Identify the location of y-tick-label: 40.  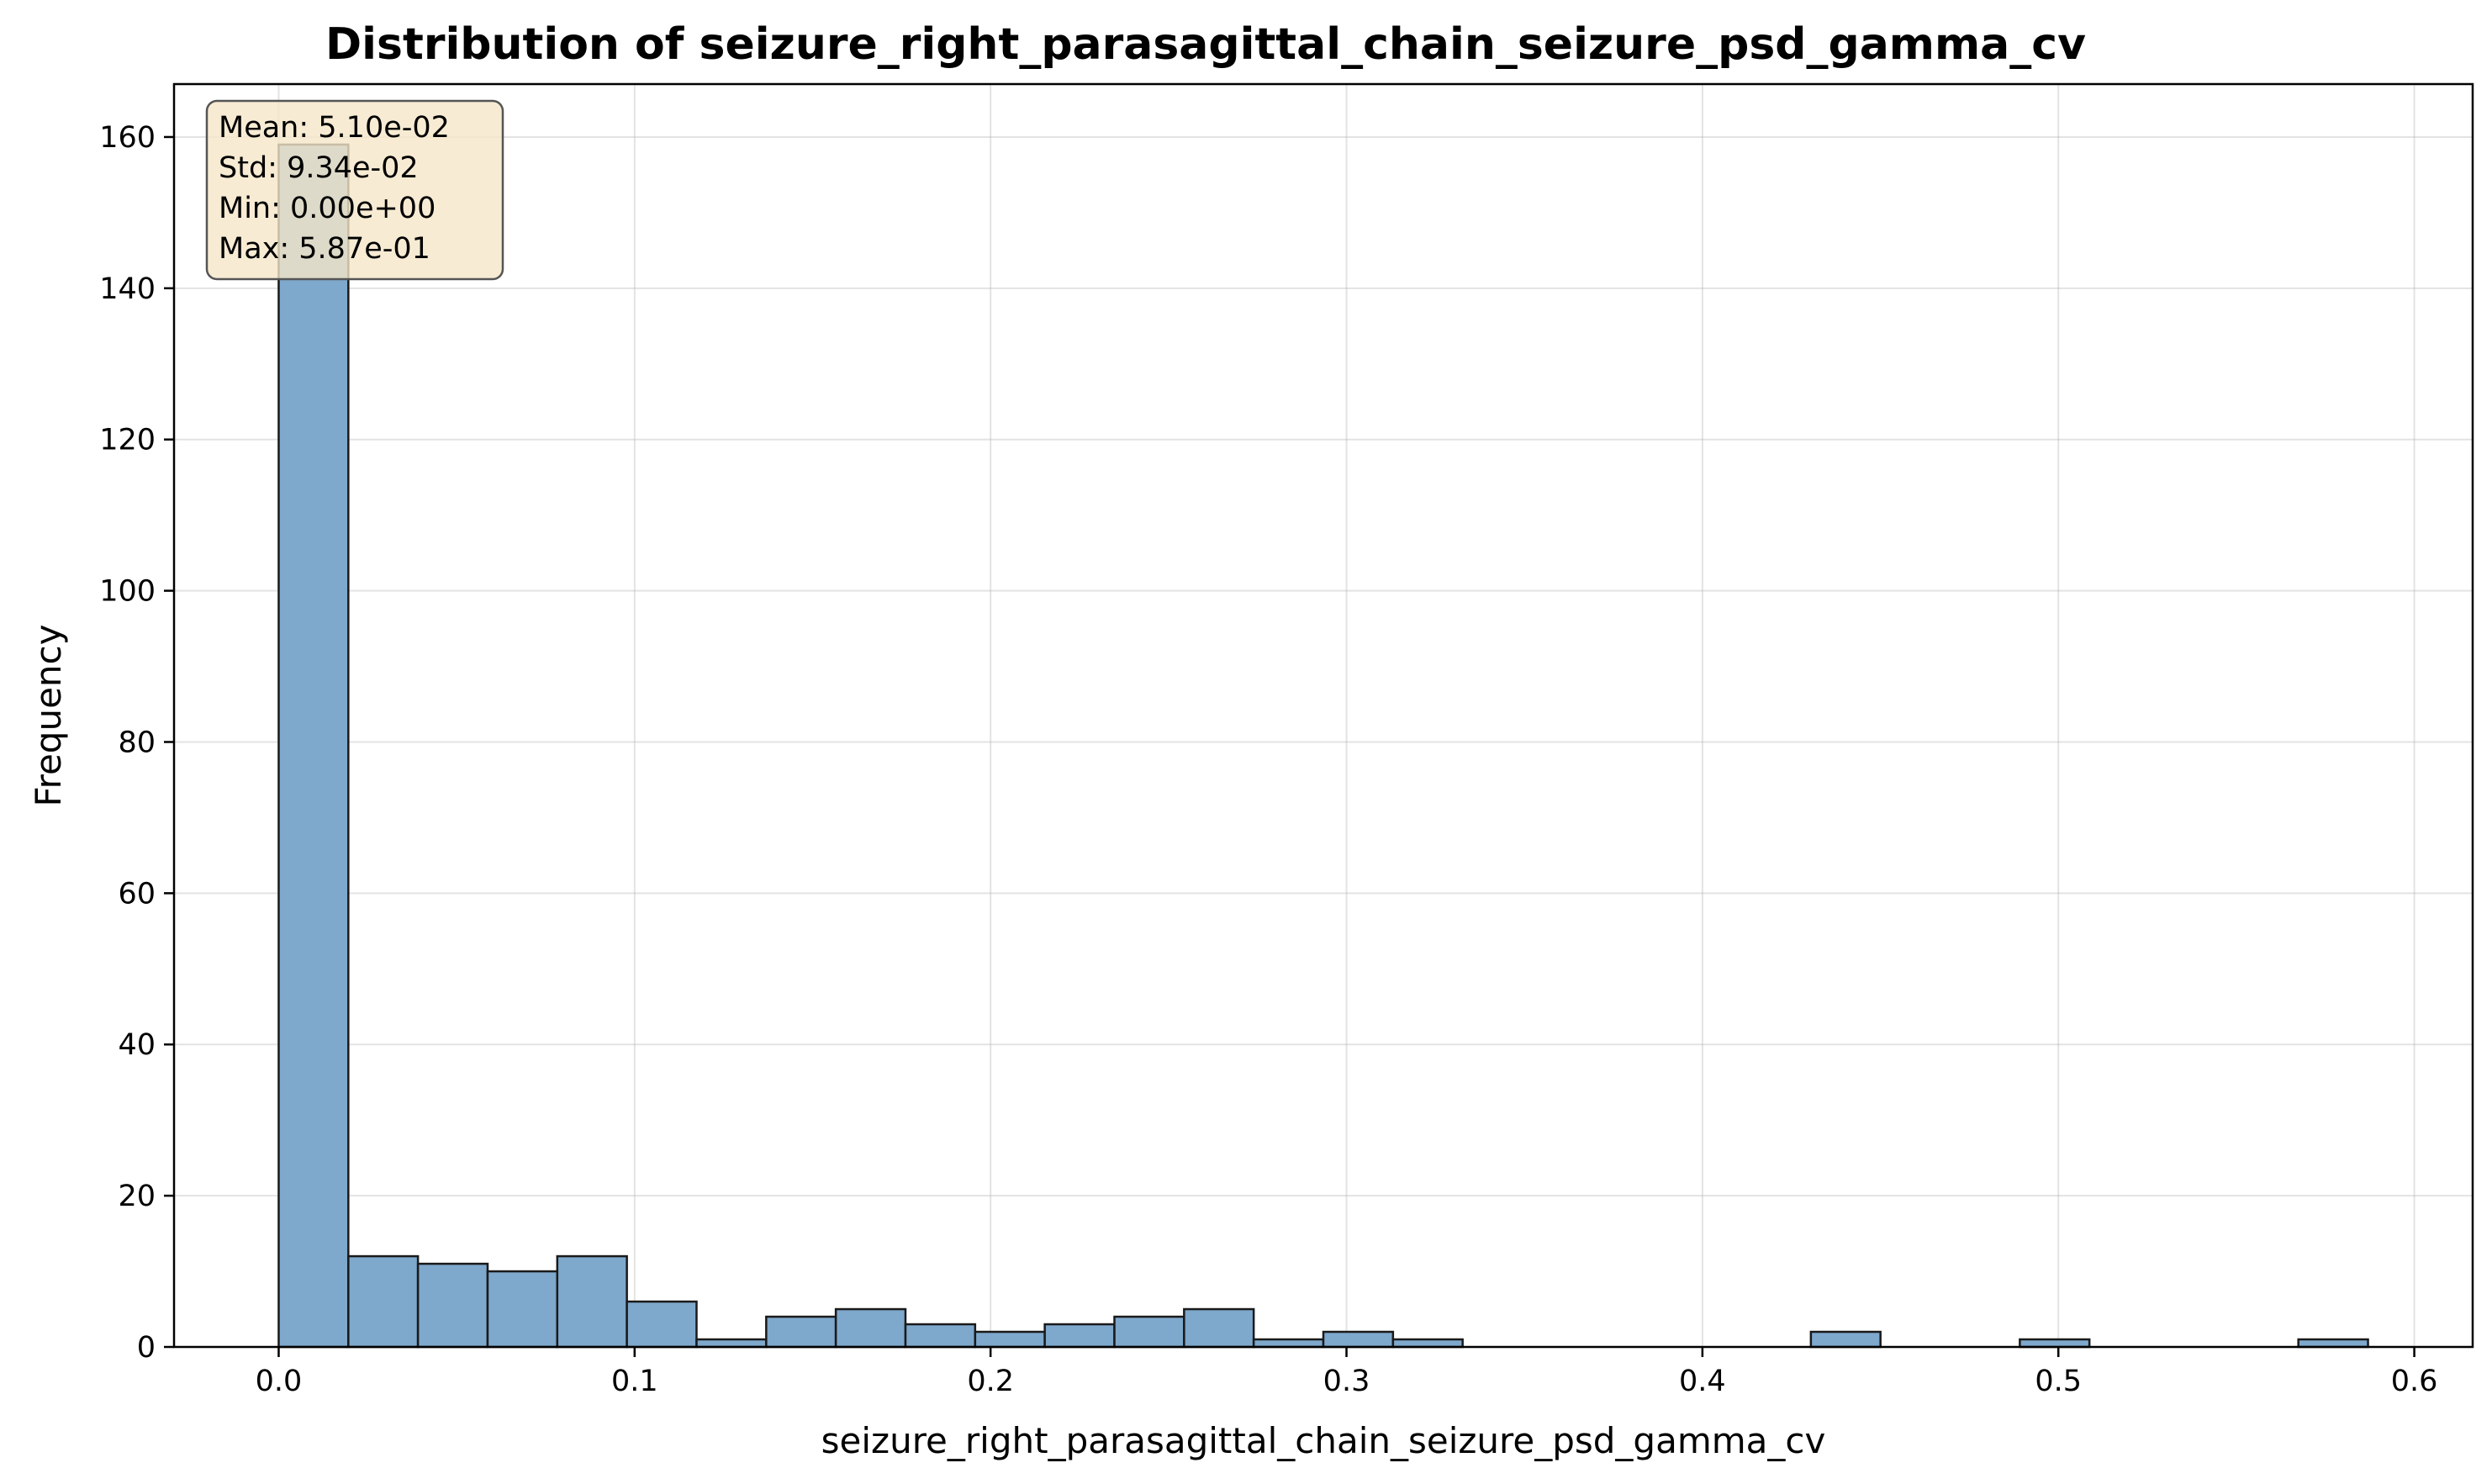
(137, 1045).